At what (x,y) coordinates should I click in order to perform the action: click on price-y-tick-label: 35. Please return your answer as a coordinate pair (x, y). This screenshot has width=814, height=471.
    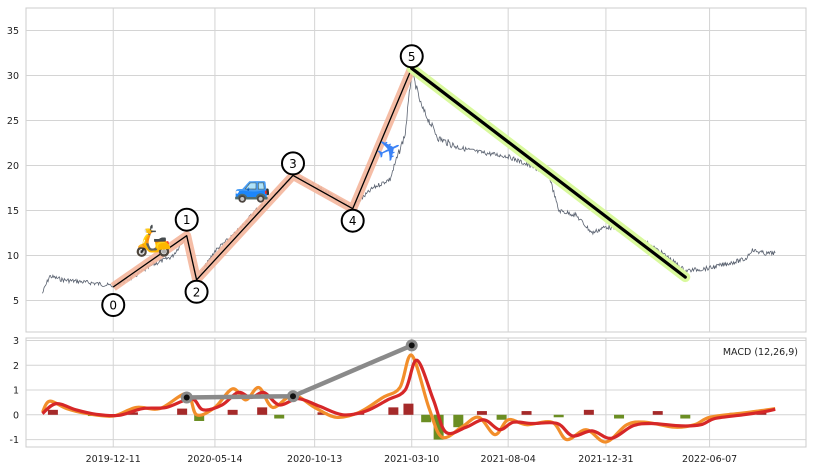
    Looking at the image, I should click on (13, 31).